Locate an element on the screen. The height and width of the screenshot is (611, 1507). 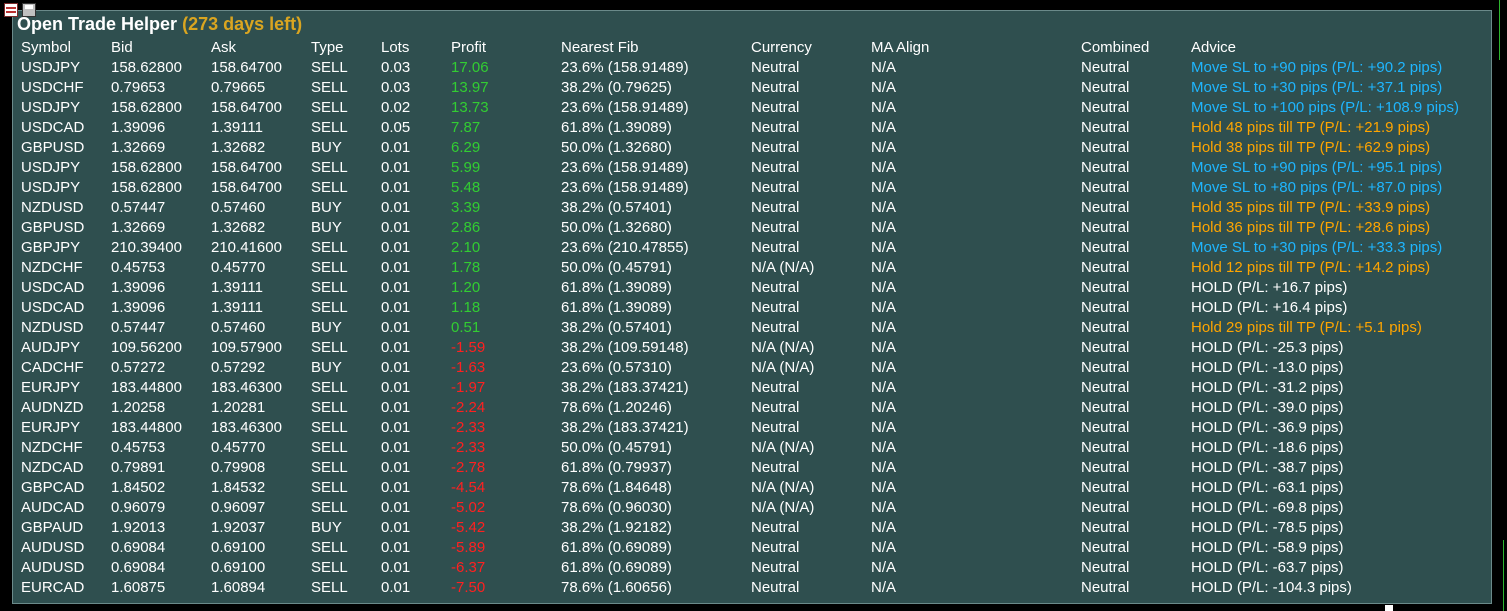
cell-currency: N/A (N/A) is located at coordinates (783, 507).